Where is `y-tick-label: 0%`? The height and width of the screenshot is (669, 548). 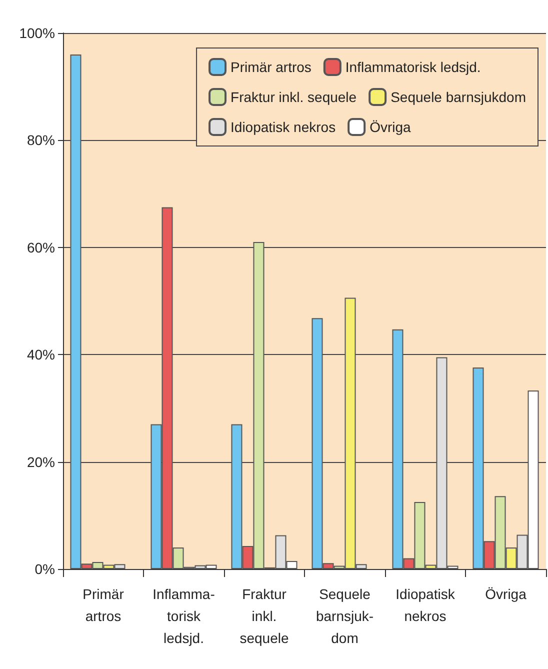
y-tick-label: 0% is located at coordinates (44, 569).